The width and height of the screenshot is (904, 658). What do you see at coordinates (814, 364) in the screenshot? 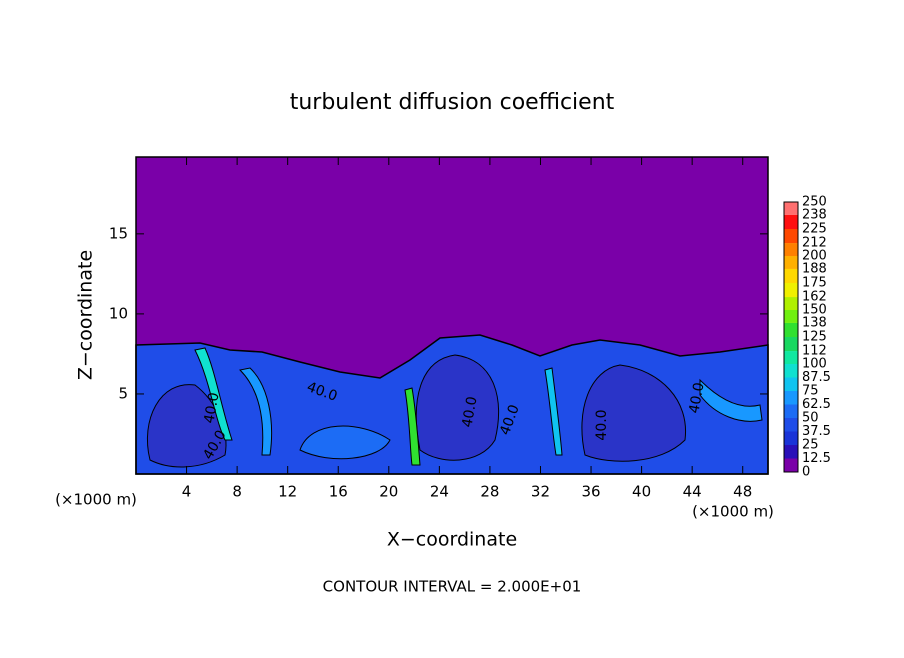
I see `colorbar-label: 100` at bounding box center [814, 364].